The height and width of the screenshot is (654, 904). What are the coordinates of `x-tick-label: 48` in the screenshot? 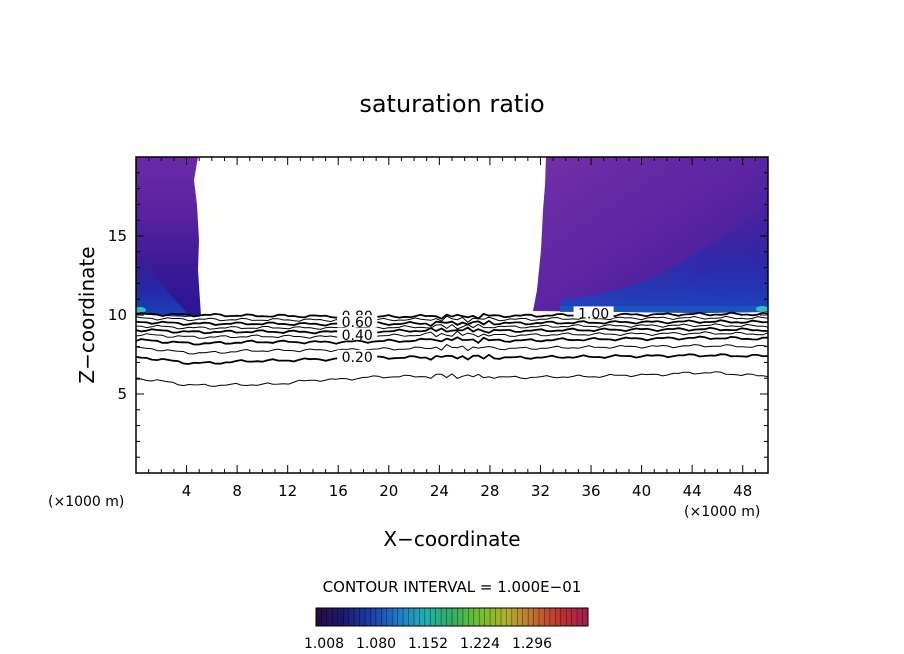 It's located at (742, 491).